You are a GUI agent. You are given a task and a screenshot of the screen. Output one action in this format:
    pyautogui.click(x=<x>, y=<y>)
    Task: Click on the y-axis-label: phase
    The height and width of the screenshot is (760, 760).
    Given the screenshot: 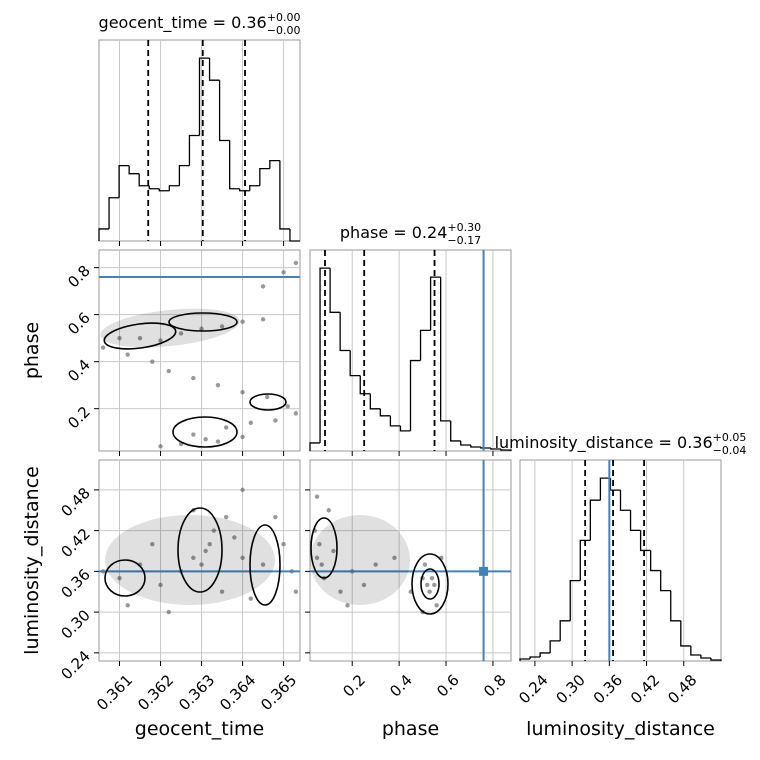 What is the action you would take?
    pyautogui.click(x=32, y=350)
    